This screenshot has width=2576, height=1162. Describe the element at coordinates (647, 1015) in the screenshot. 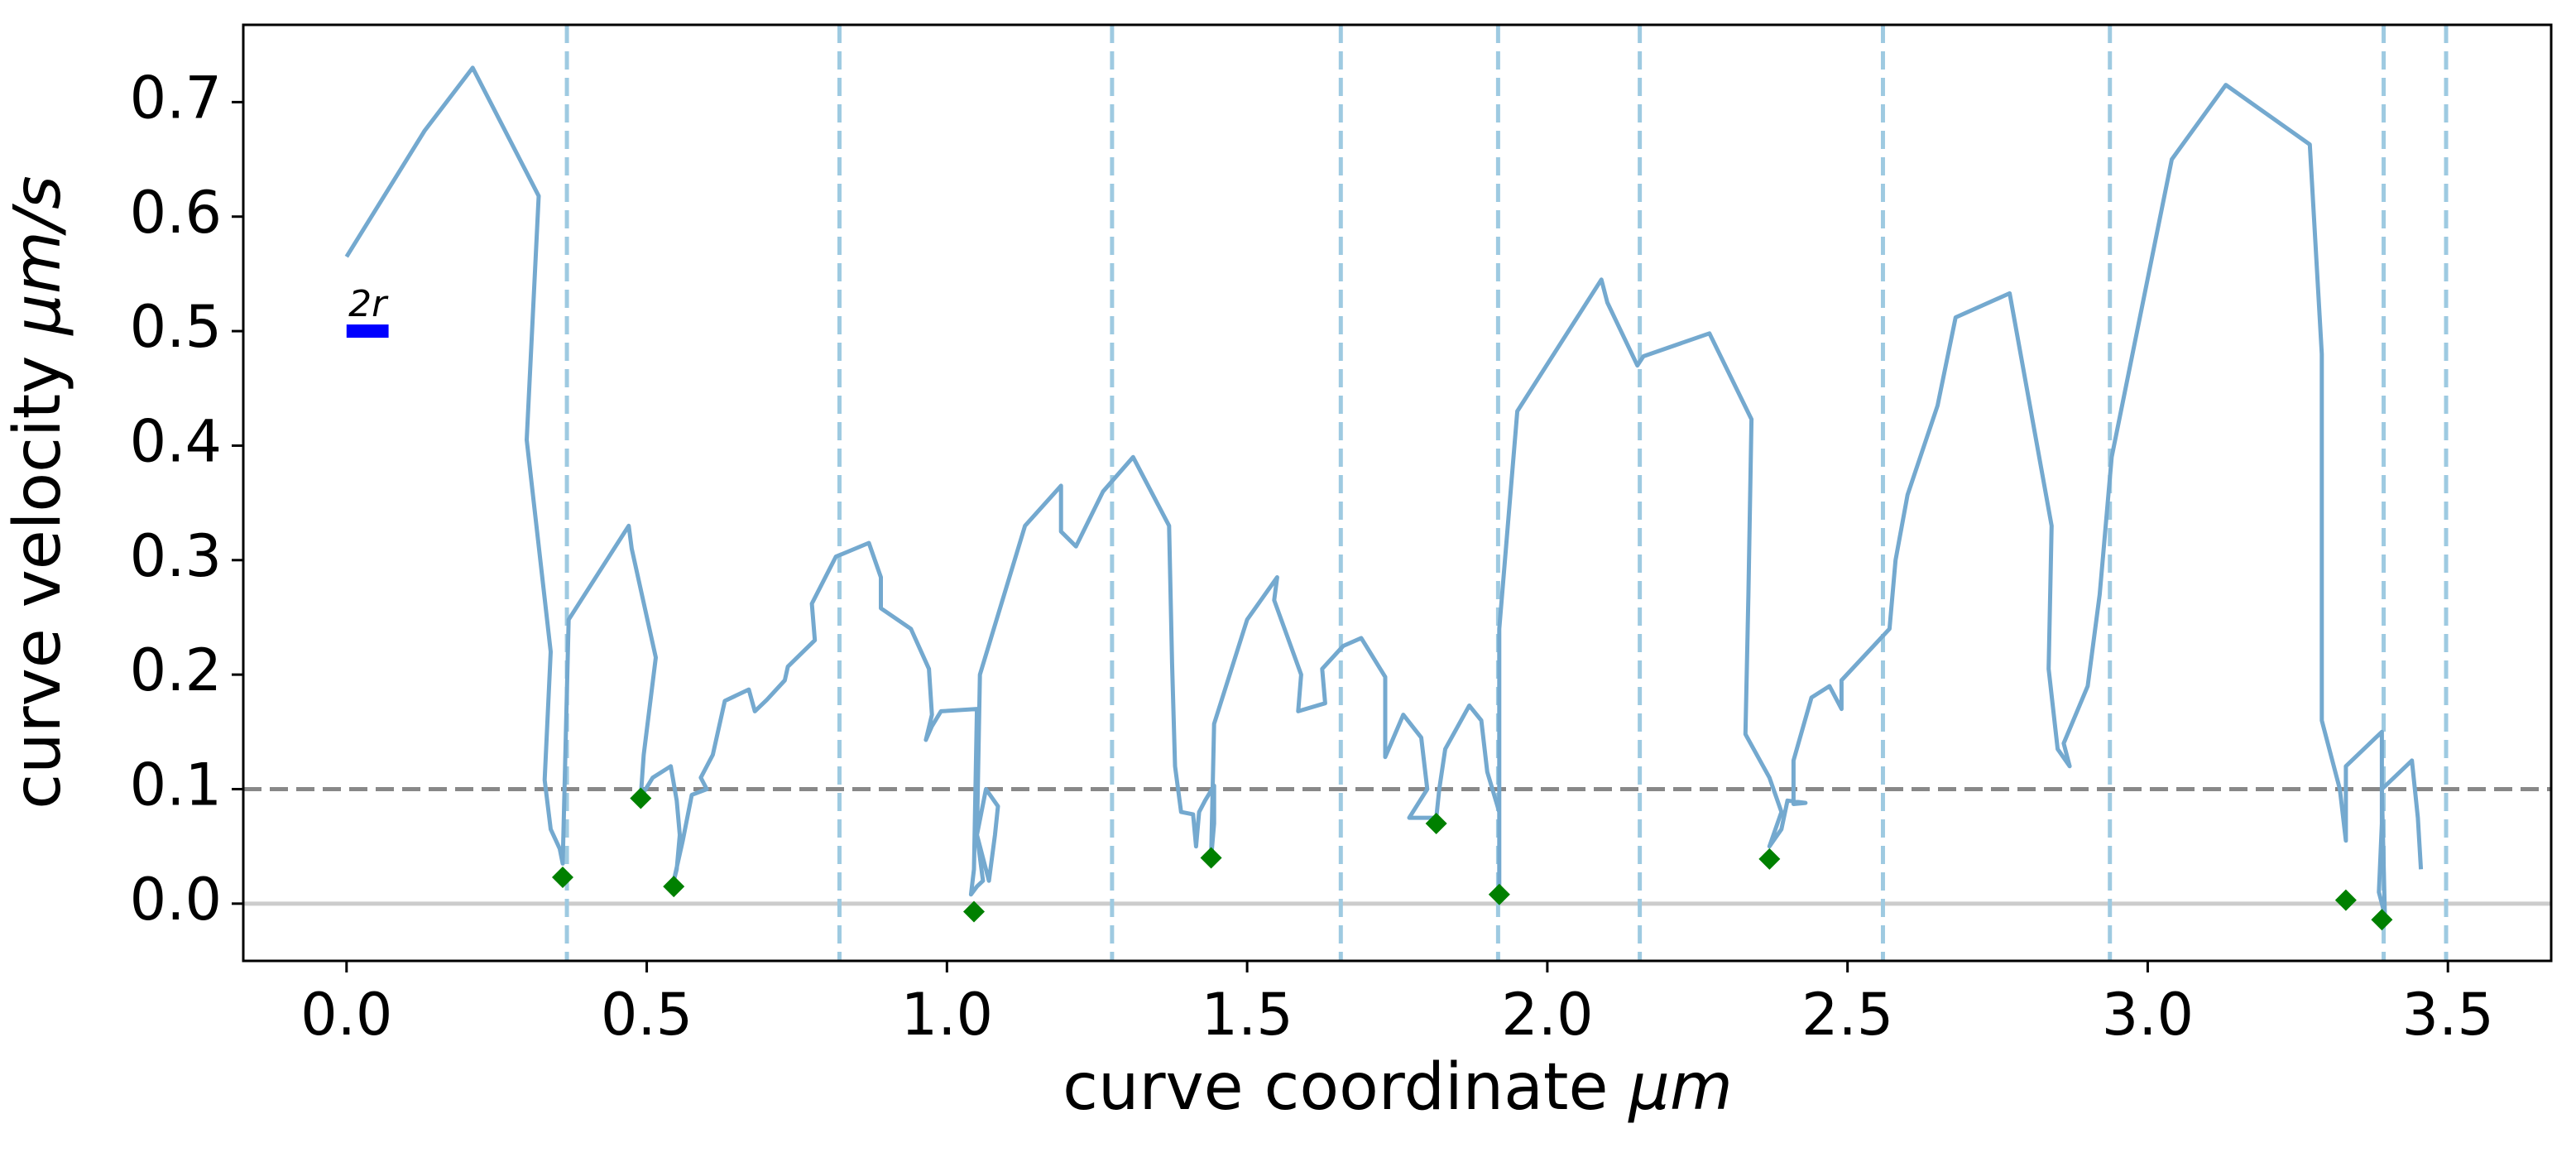

I see `x-tick-label: 0.5` at that location.